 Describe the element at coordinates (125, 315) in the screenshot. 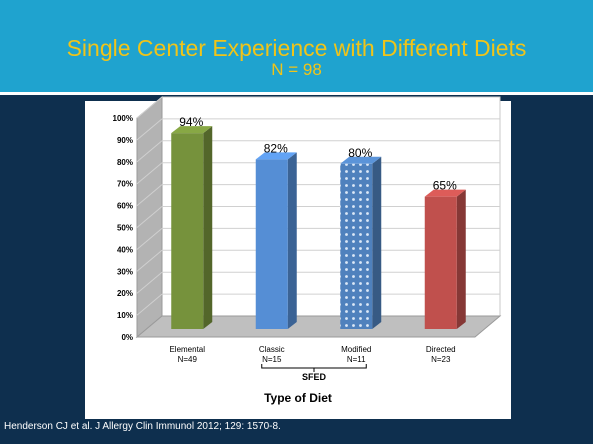

I see `y-tick-label: 10%` at that location.